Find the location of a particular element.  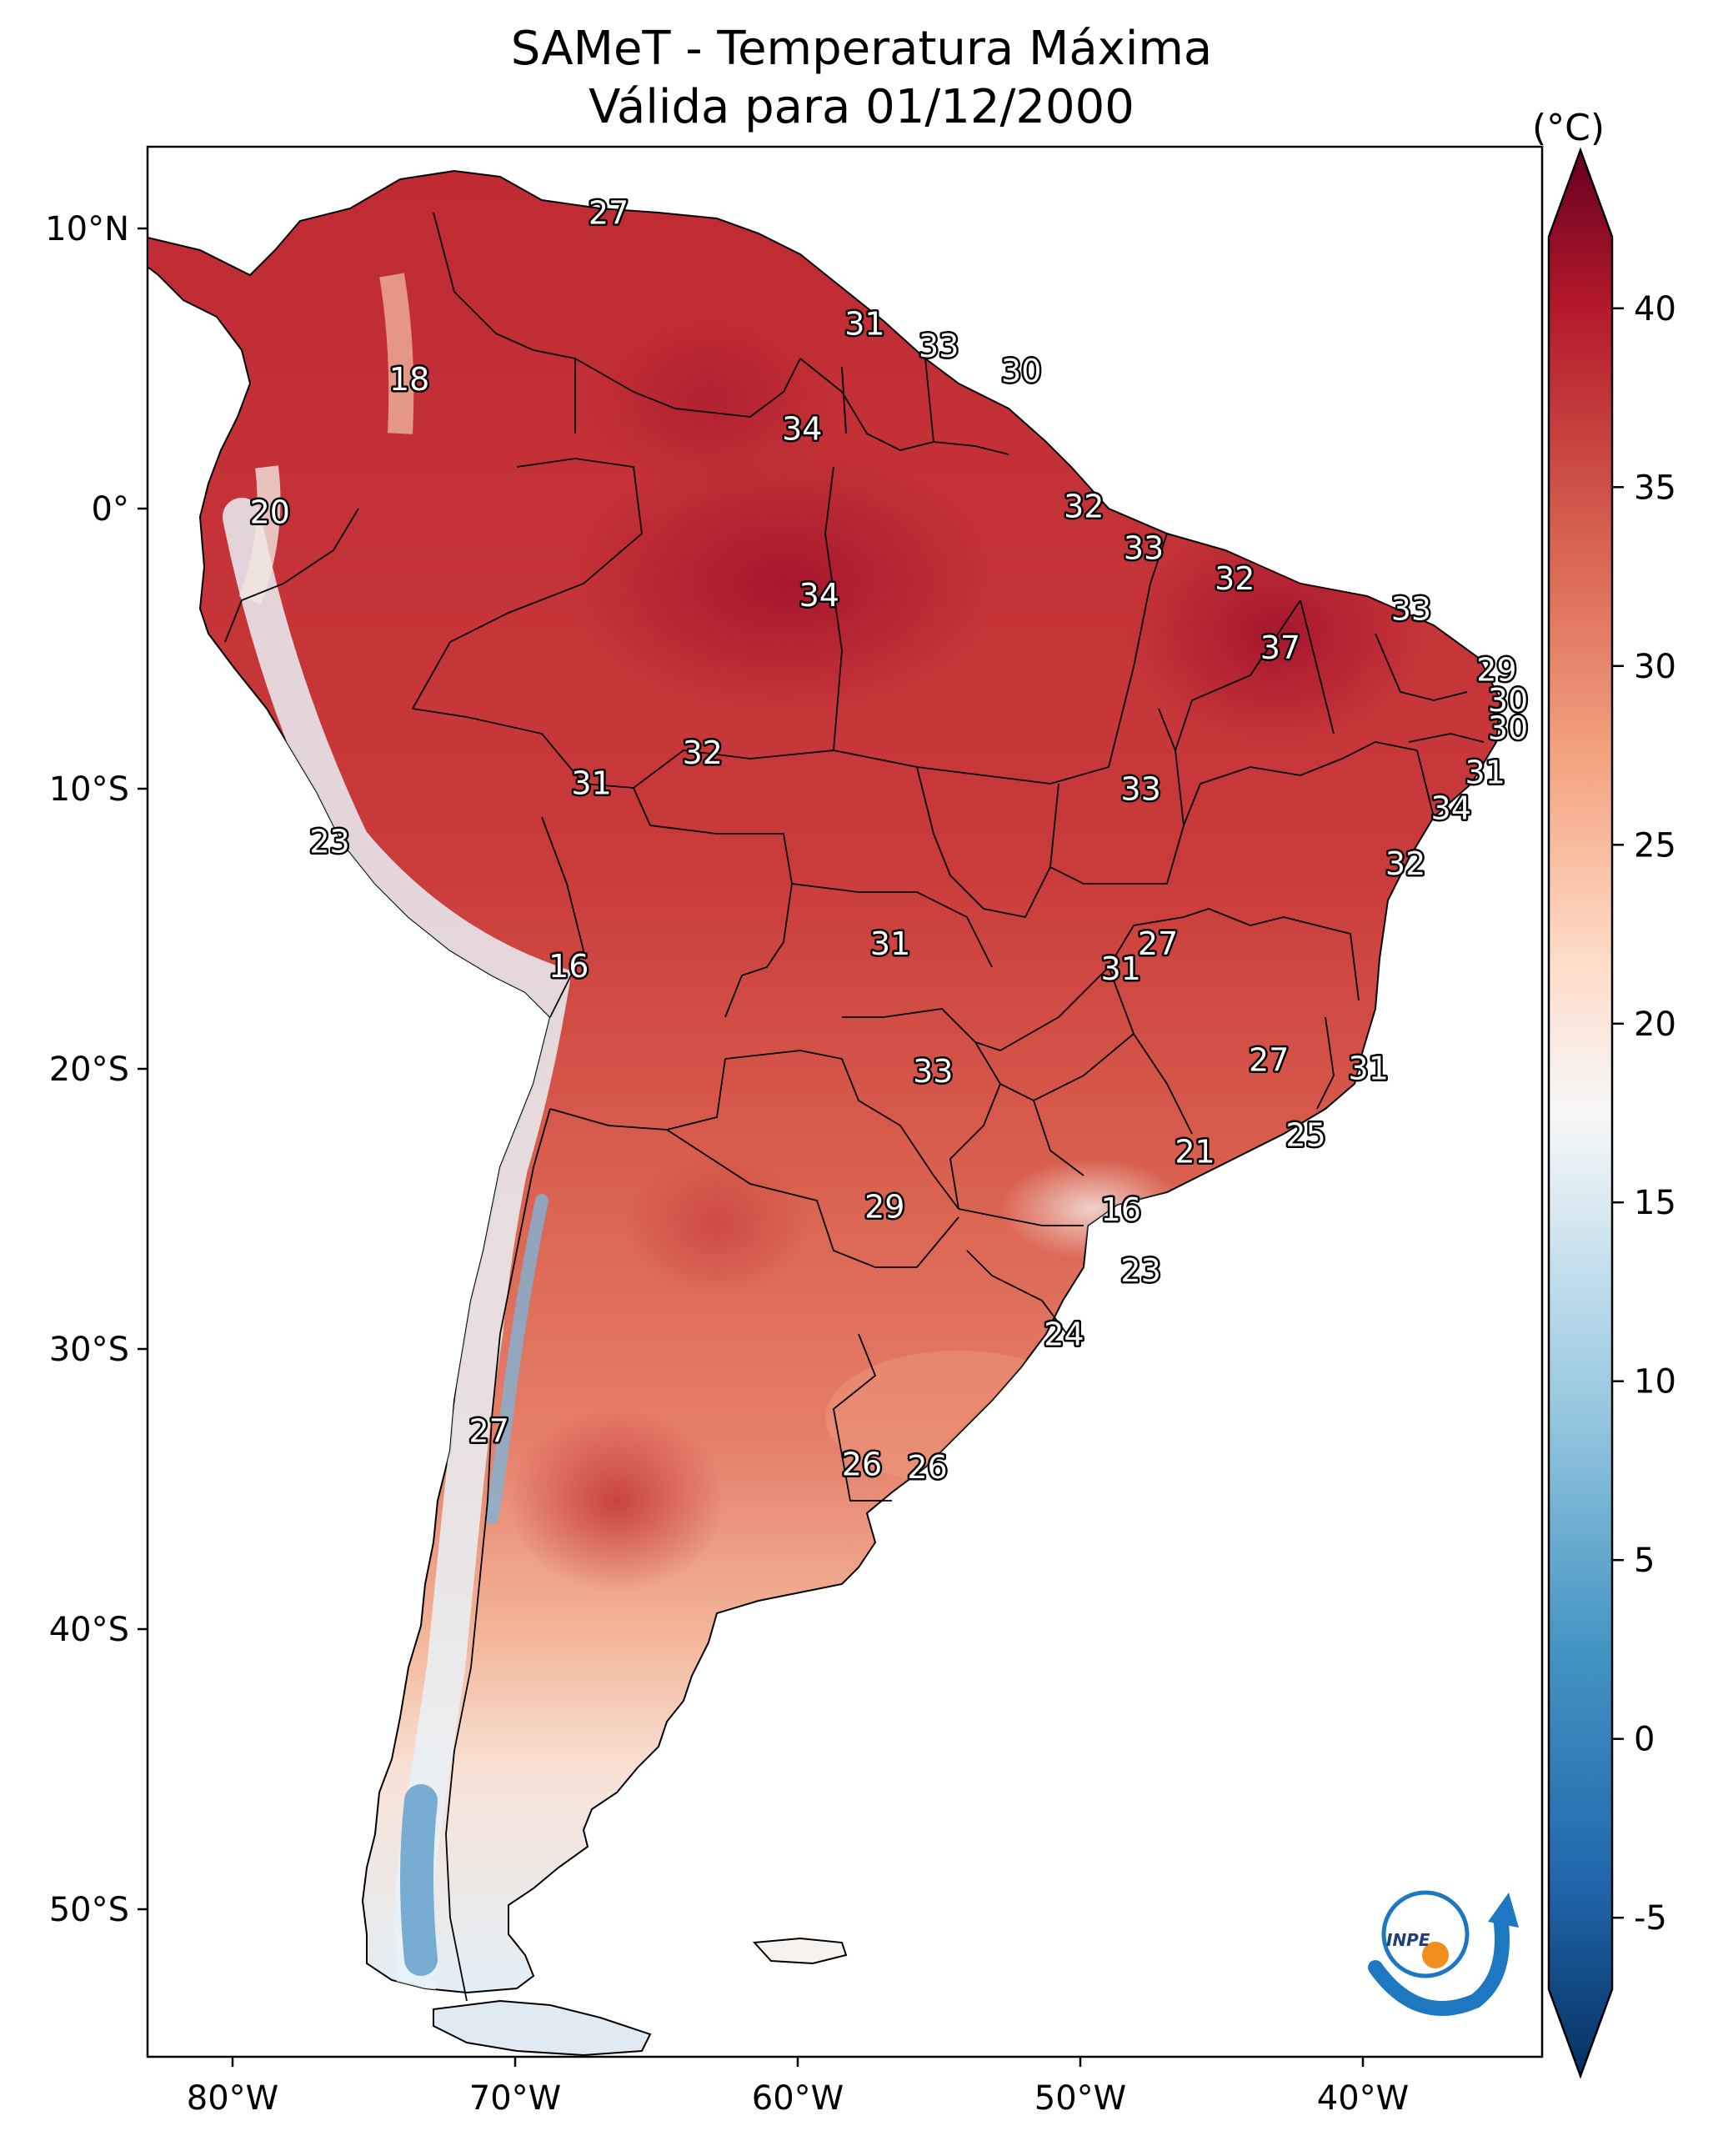

tierra-del-fuego is located at coordinates (542, 2028).